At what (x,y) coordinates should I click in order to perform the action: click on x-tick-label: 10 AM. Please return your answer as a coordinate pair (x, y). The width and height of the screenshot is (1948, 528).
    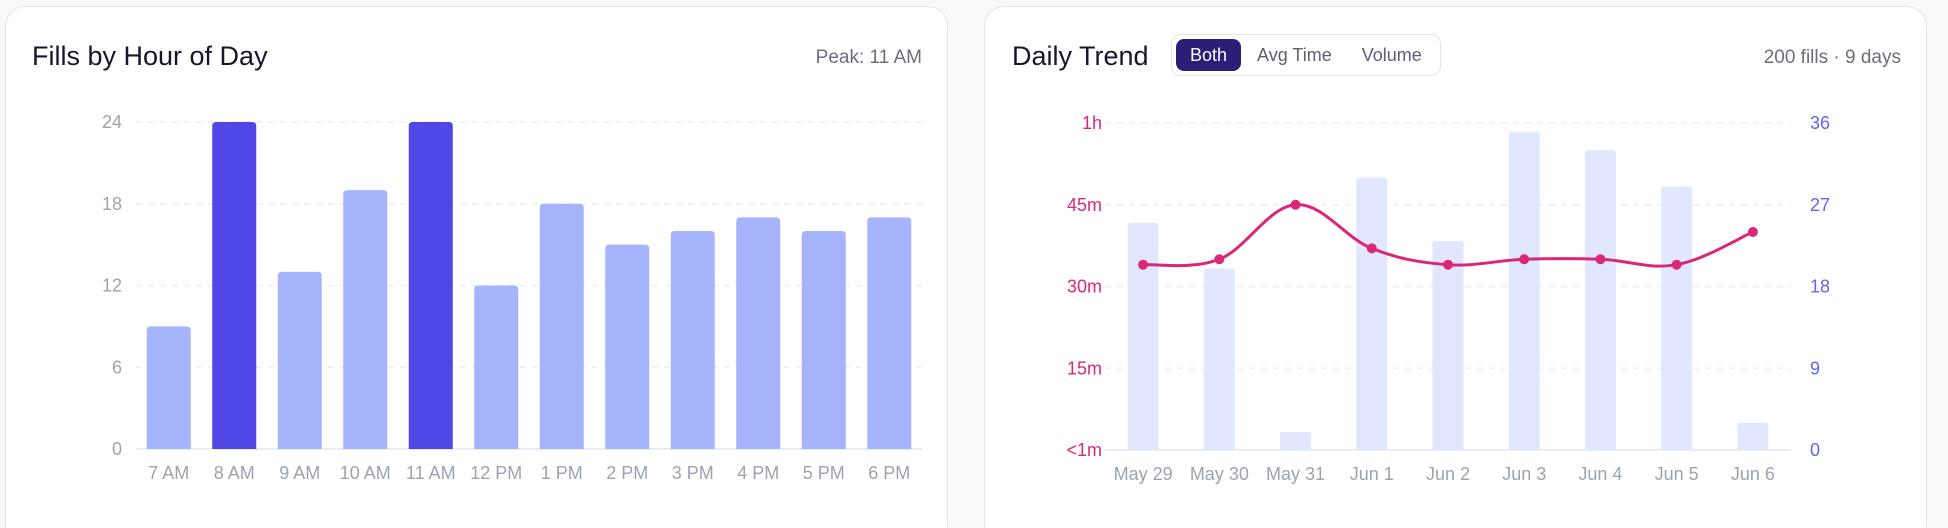
    Looking at the image, I should click on (365, 473).